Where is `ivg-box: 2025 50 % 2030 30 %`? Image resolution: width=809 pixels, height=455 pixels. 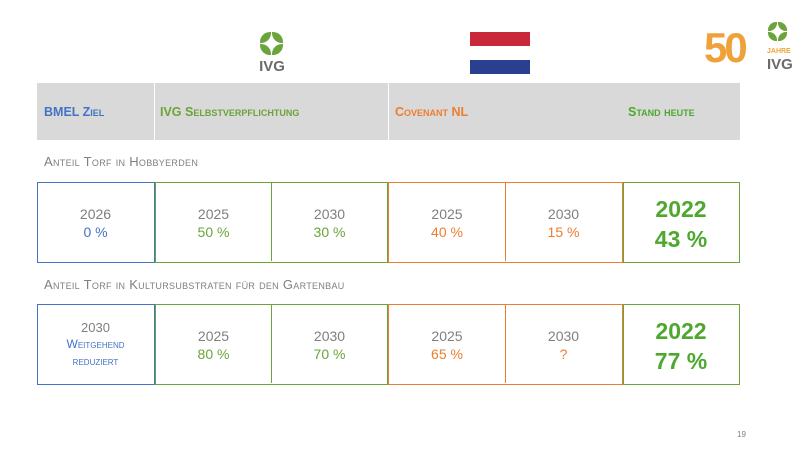
ivg-box: 2025 50 % 2030 30 % is located at coordinates (271, 222).